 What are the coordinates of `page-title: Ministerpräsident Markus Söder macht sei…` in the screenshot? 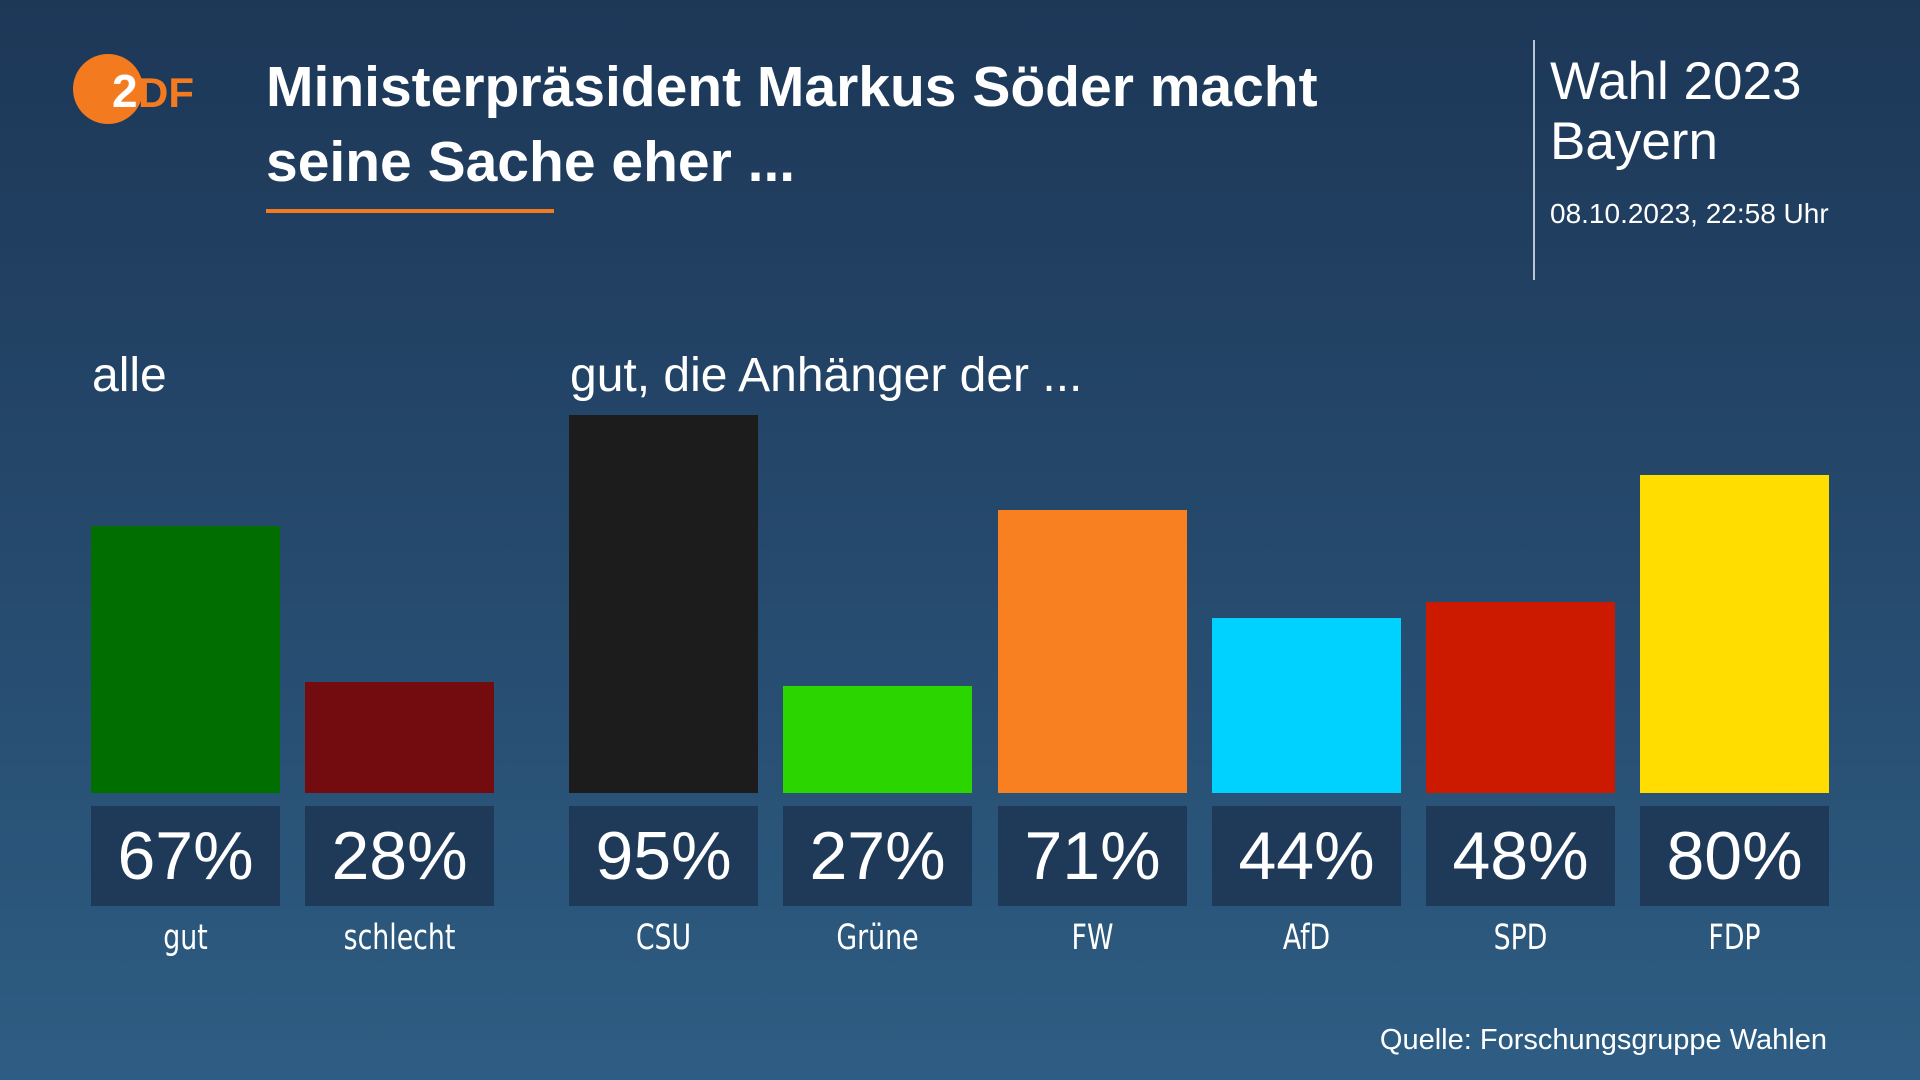 It's located at (866, 125).